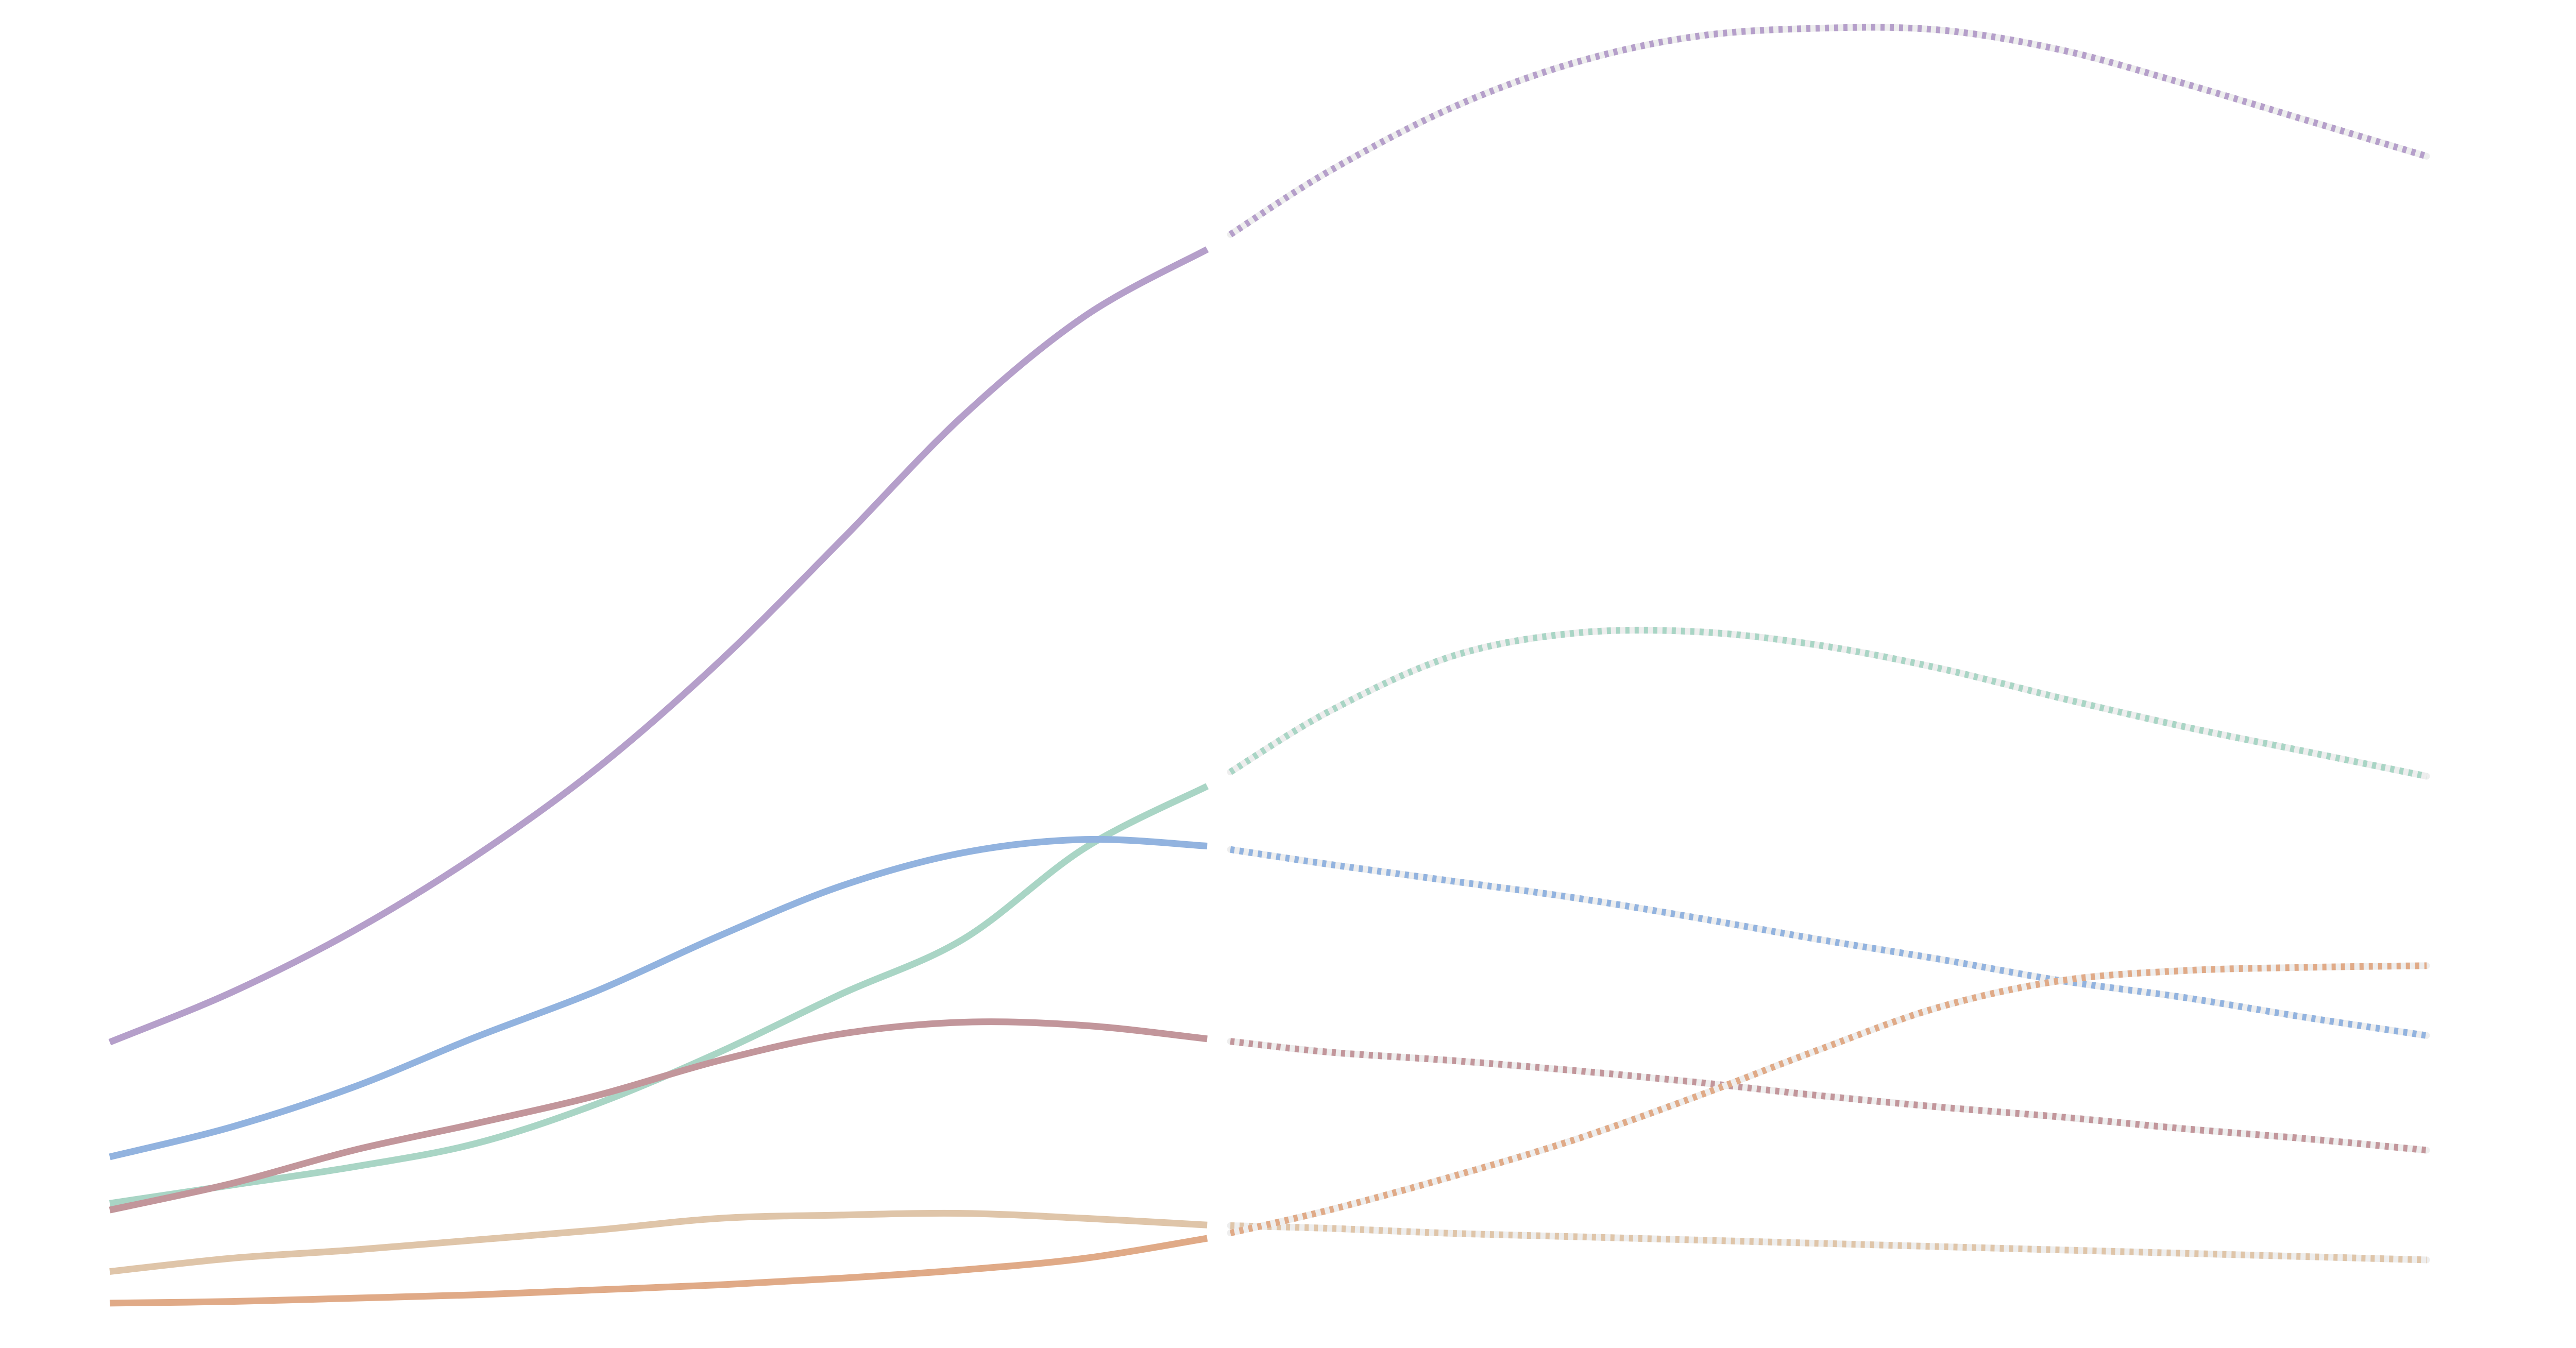  What do you see at coordinates (658, 1116) in the screenshot?
I see `series-4-actual-line` at bounding box center [658, 1116].